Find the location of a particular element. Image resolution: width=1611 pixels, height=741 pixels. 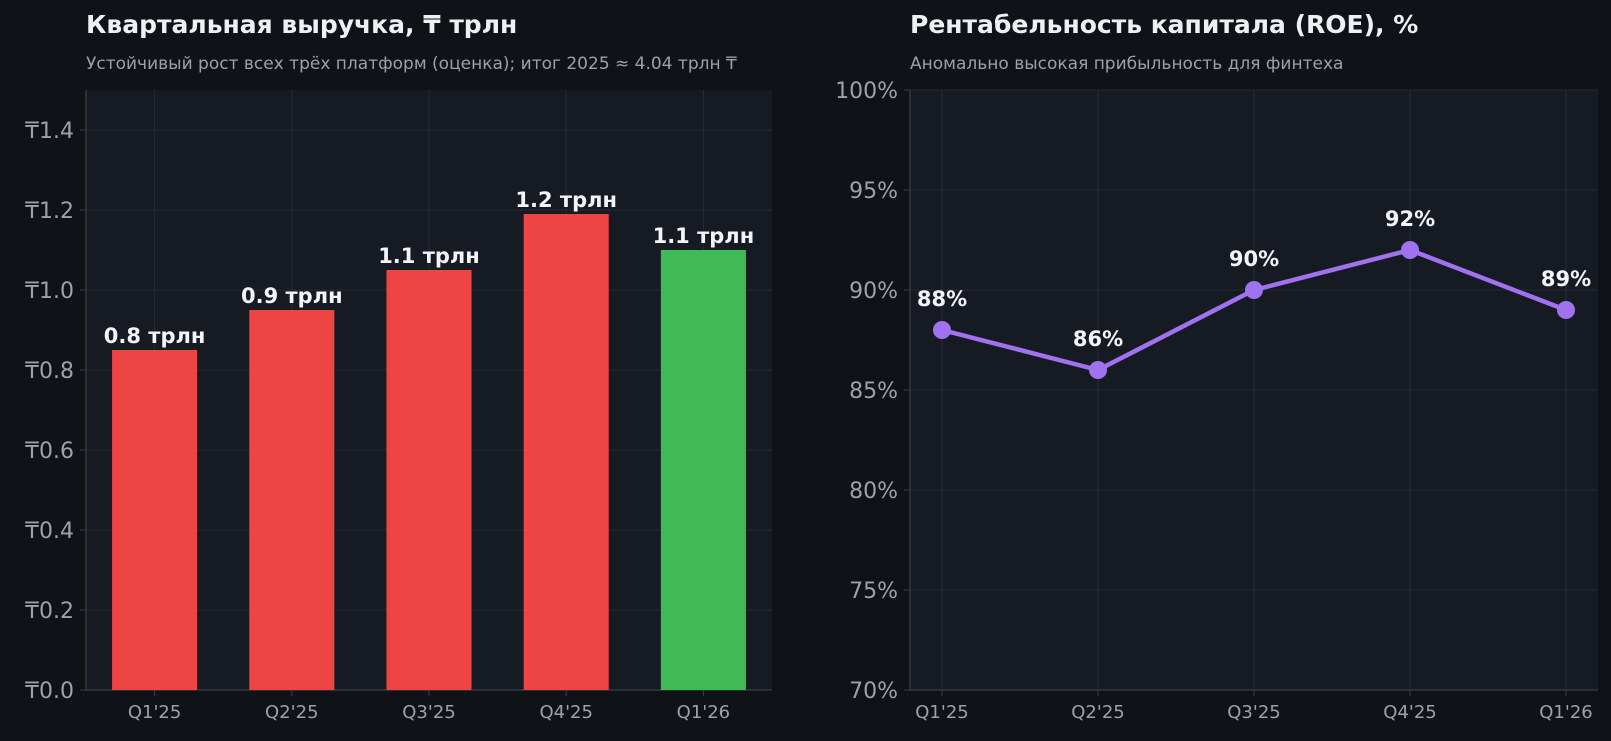

revenue-y-tick-label: ₸0.2 is located at coordinates (49, 611).